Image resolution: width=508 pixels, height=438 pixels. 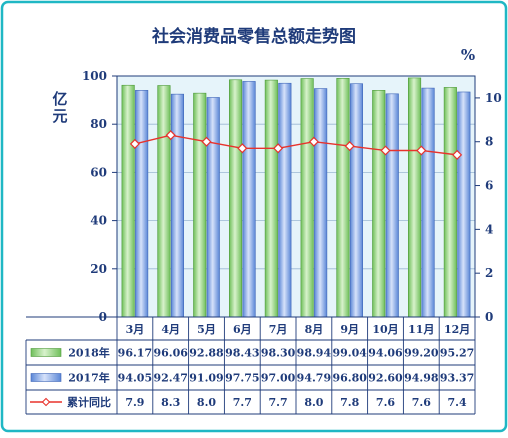 I want to click on x-tick-label: 9月, so click(x=349, y=329).